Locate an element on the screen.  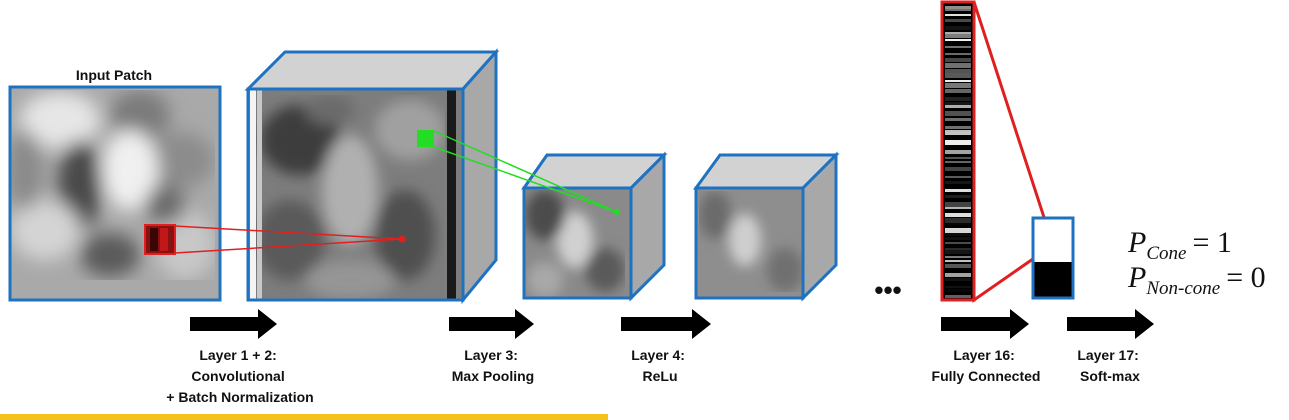
ellipsis-dots: ••• is located at coordinates (887, 290).